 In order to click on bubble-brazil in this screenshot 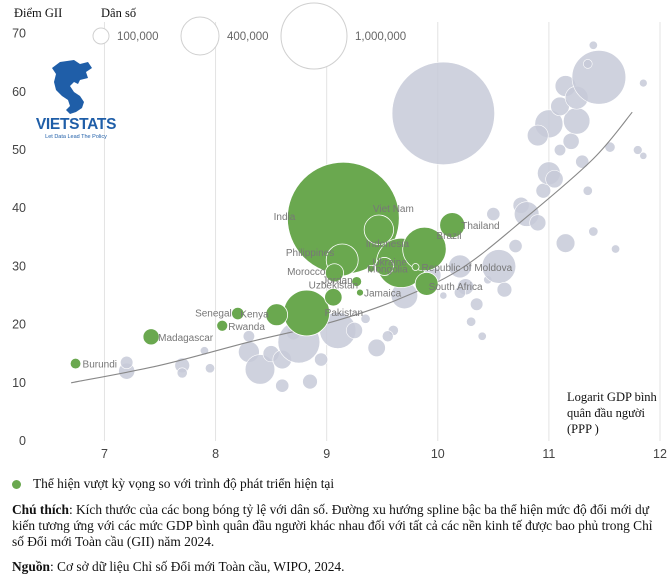, I will do `click(424, 249)`.